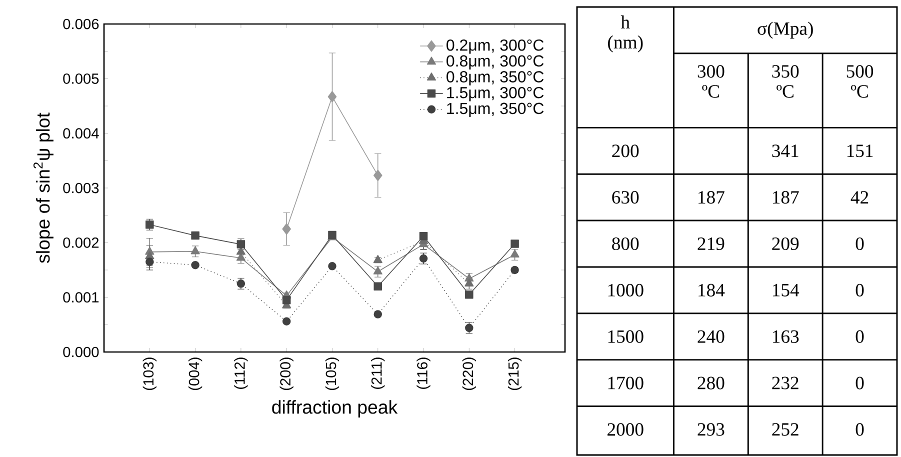 The width and height of the screenshot is (901, 457). I want to click on y-tick-label: 630, so click(625, 197).